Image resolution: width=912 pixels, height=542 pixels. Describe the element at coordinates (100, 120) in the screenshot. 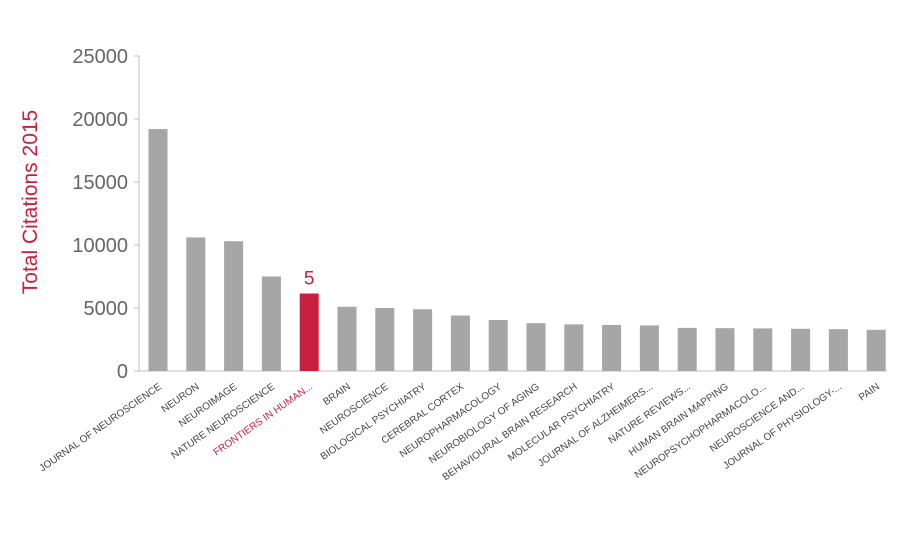

I see `y-tick-label: 20000` at that location.